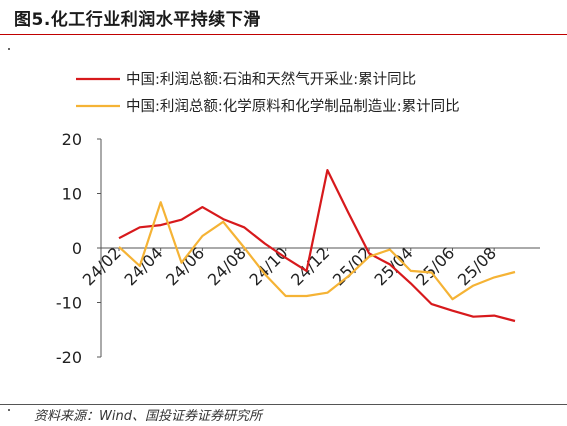 This screenshot has height=426, width=567. I want to click on x-tick-label: 24/08, so click(227, 266).